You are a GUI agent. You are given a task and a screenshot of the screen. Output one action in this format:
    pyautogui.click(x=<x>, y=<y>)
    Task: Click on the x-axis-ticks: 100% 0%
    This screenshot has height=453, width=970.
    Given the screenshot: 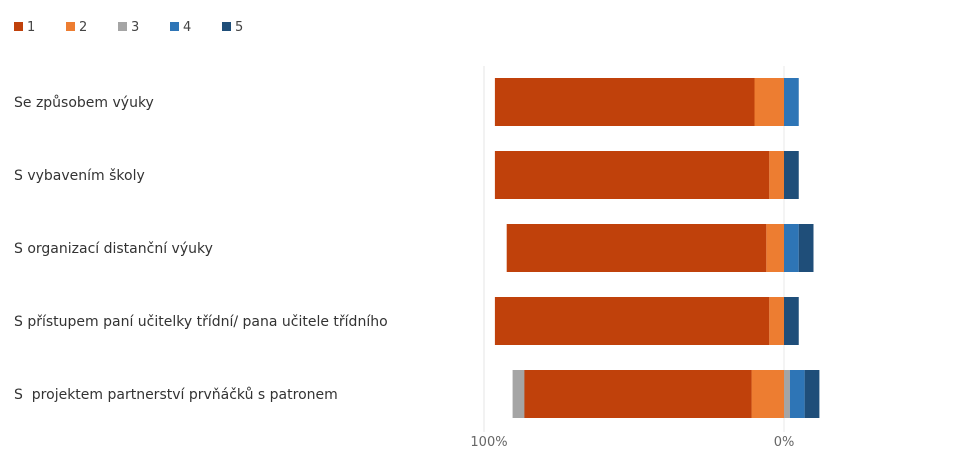 What is the action you would take?
    pyautogui.click(x=632, y=442)
    